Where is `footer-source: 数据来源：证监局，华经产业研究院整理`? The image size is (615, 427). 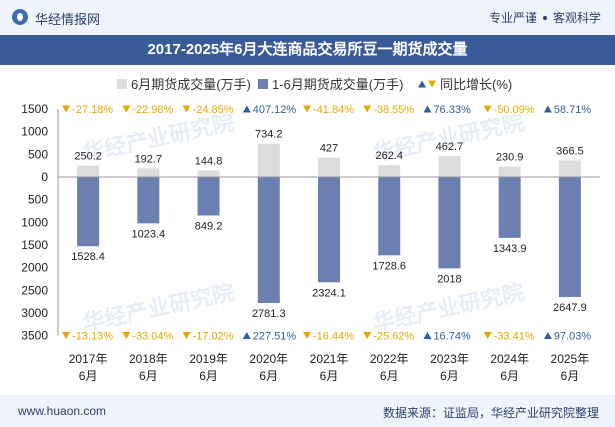 footer-source: 数据来源：证监局，华经产业研究院整理 is located at coordinates (490, 413).